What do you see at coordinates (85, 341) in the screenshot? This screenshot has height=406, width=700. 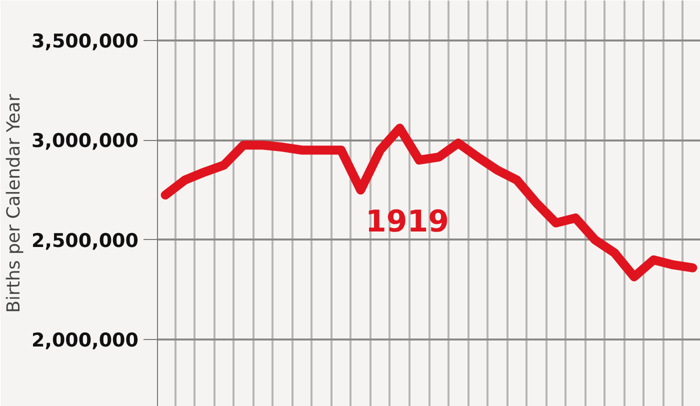 I see `y-tick-label: 2,000,000` at bounding box center [85, 341].